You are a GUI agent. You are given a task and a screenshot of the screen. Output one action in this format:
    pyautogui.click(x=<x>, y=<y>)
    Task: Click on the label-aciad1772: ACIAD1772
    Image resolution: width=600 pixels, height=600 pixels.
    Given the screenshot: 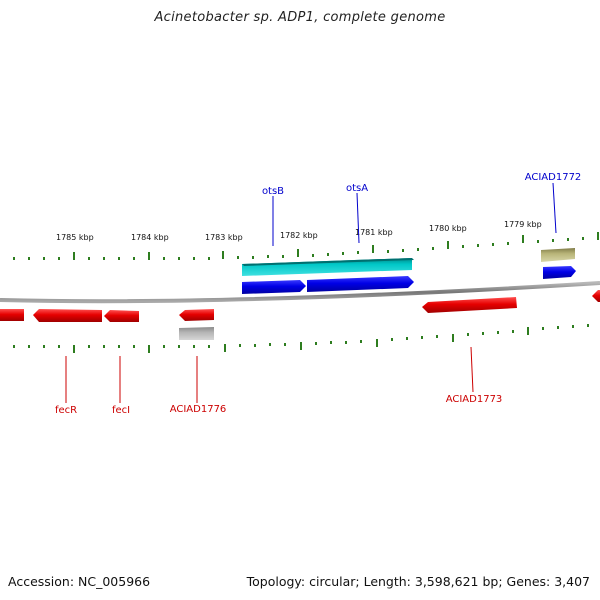 What is the action you would take?
    pyautogui.click(x=553, y=177)
    